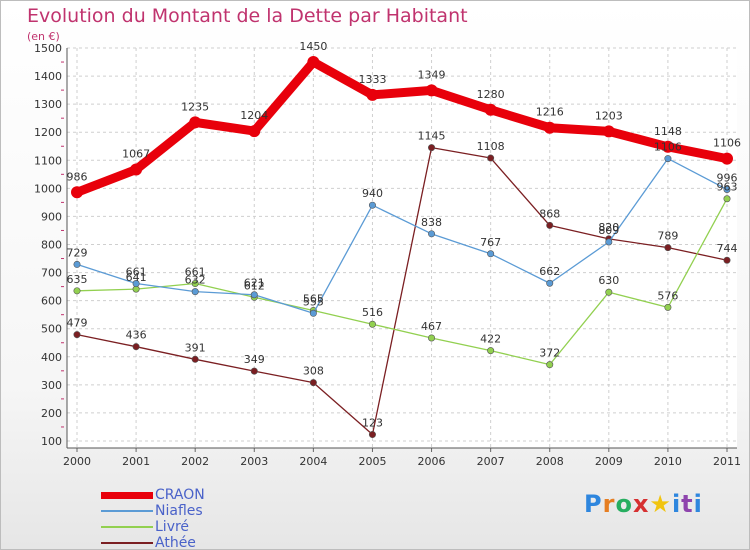 This screenshot has width=750, height=550. Describe the element at coordinates (51, 357) in the screenshot. I see `y-tick-label: 400` at that location.